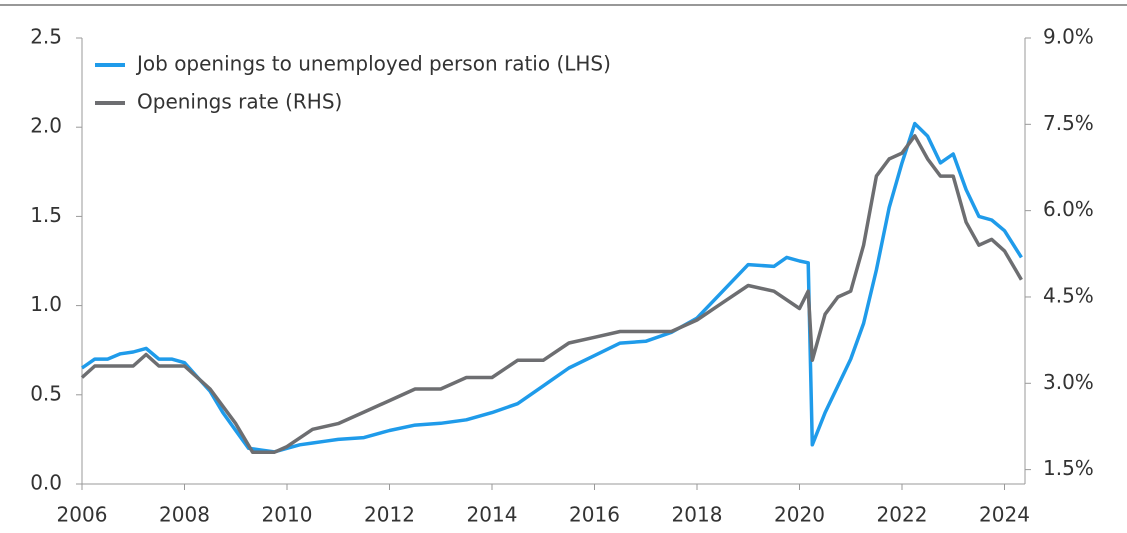 The width and height of the screenshot is (1127, 533). Describe the element at coordinates (1068, 382) in the screenshot. I see `y2-tick-label: 3.0%` at that location.